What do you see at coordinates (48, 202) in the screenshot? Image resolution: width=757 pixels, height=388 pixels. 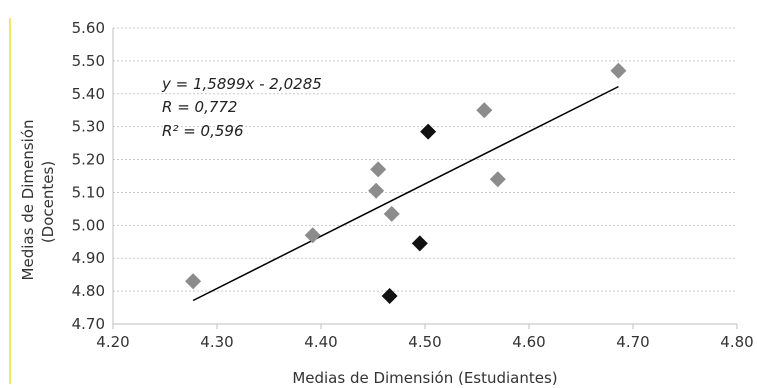 I see `y-axis-title-line2: (Docentes)` at bounding box center [48, 202].